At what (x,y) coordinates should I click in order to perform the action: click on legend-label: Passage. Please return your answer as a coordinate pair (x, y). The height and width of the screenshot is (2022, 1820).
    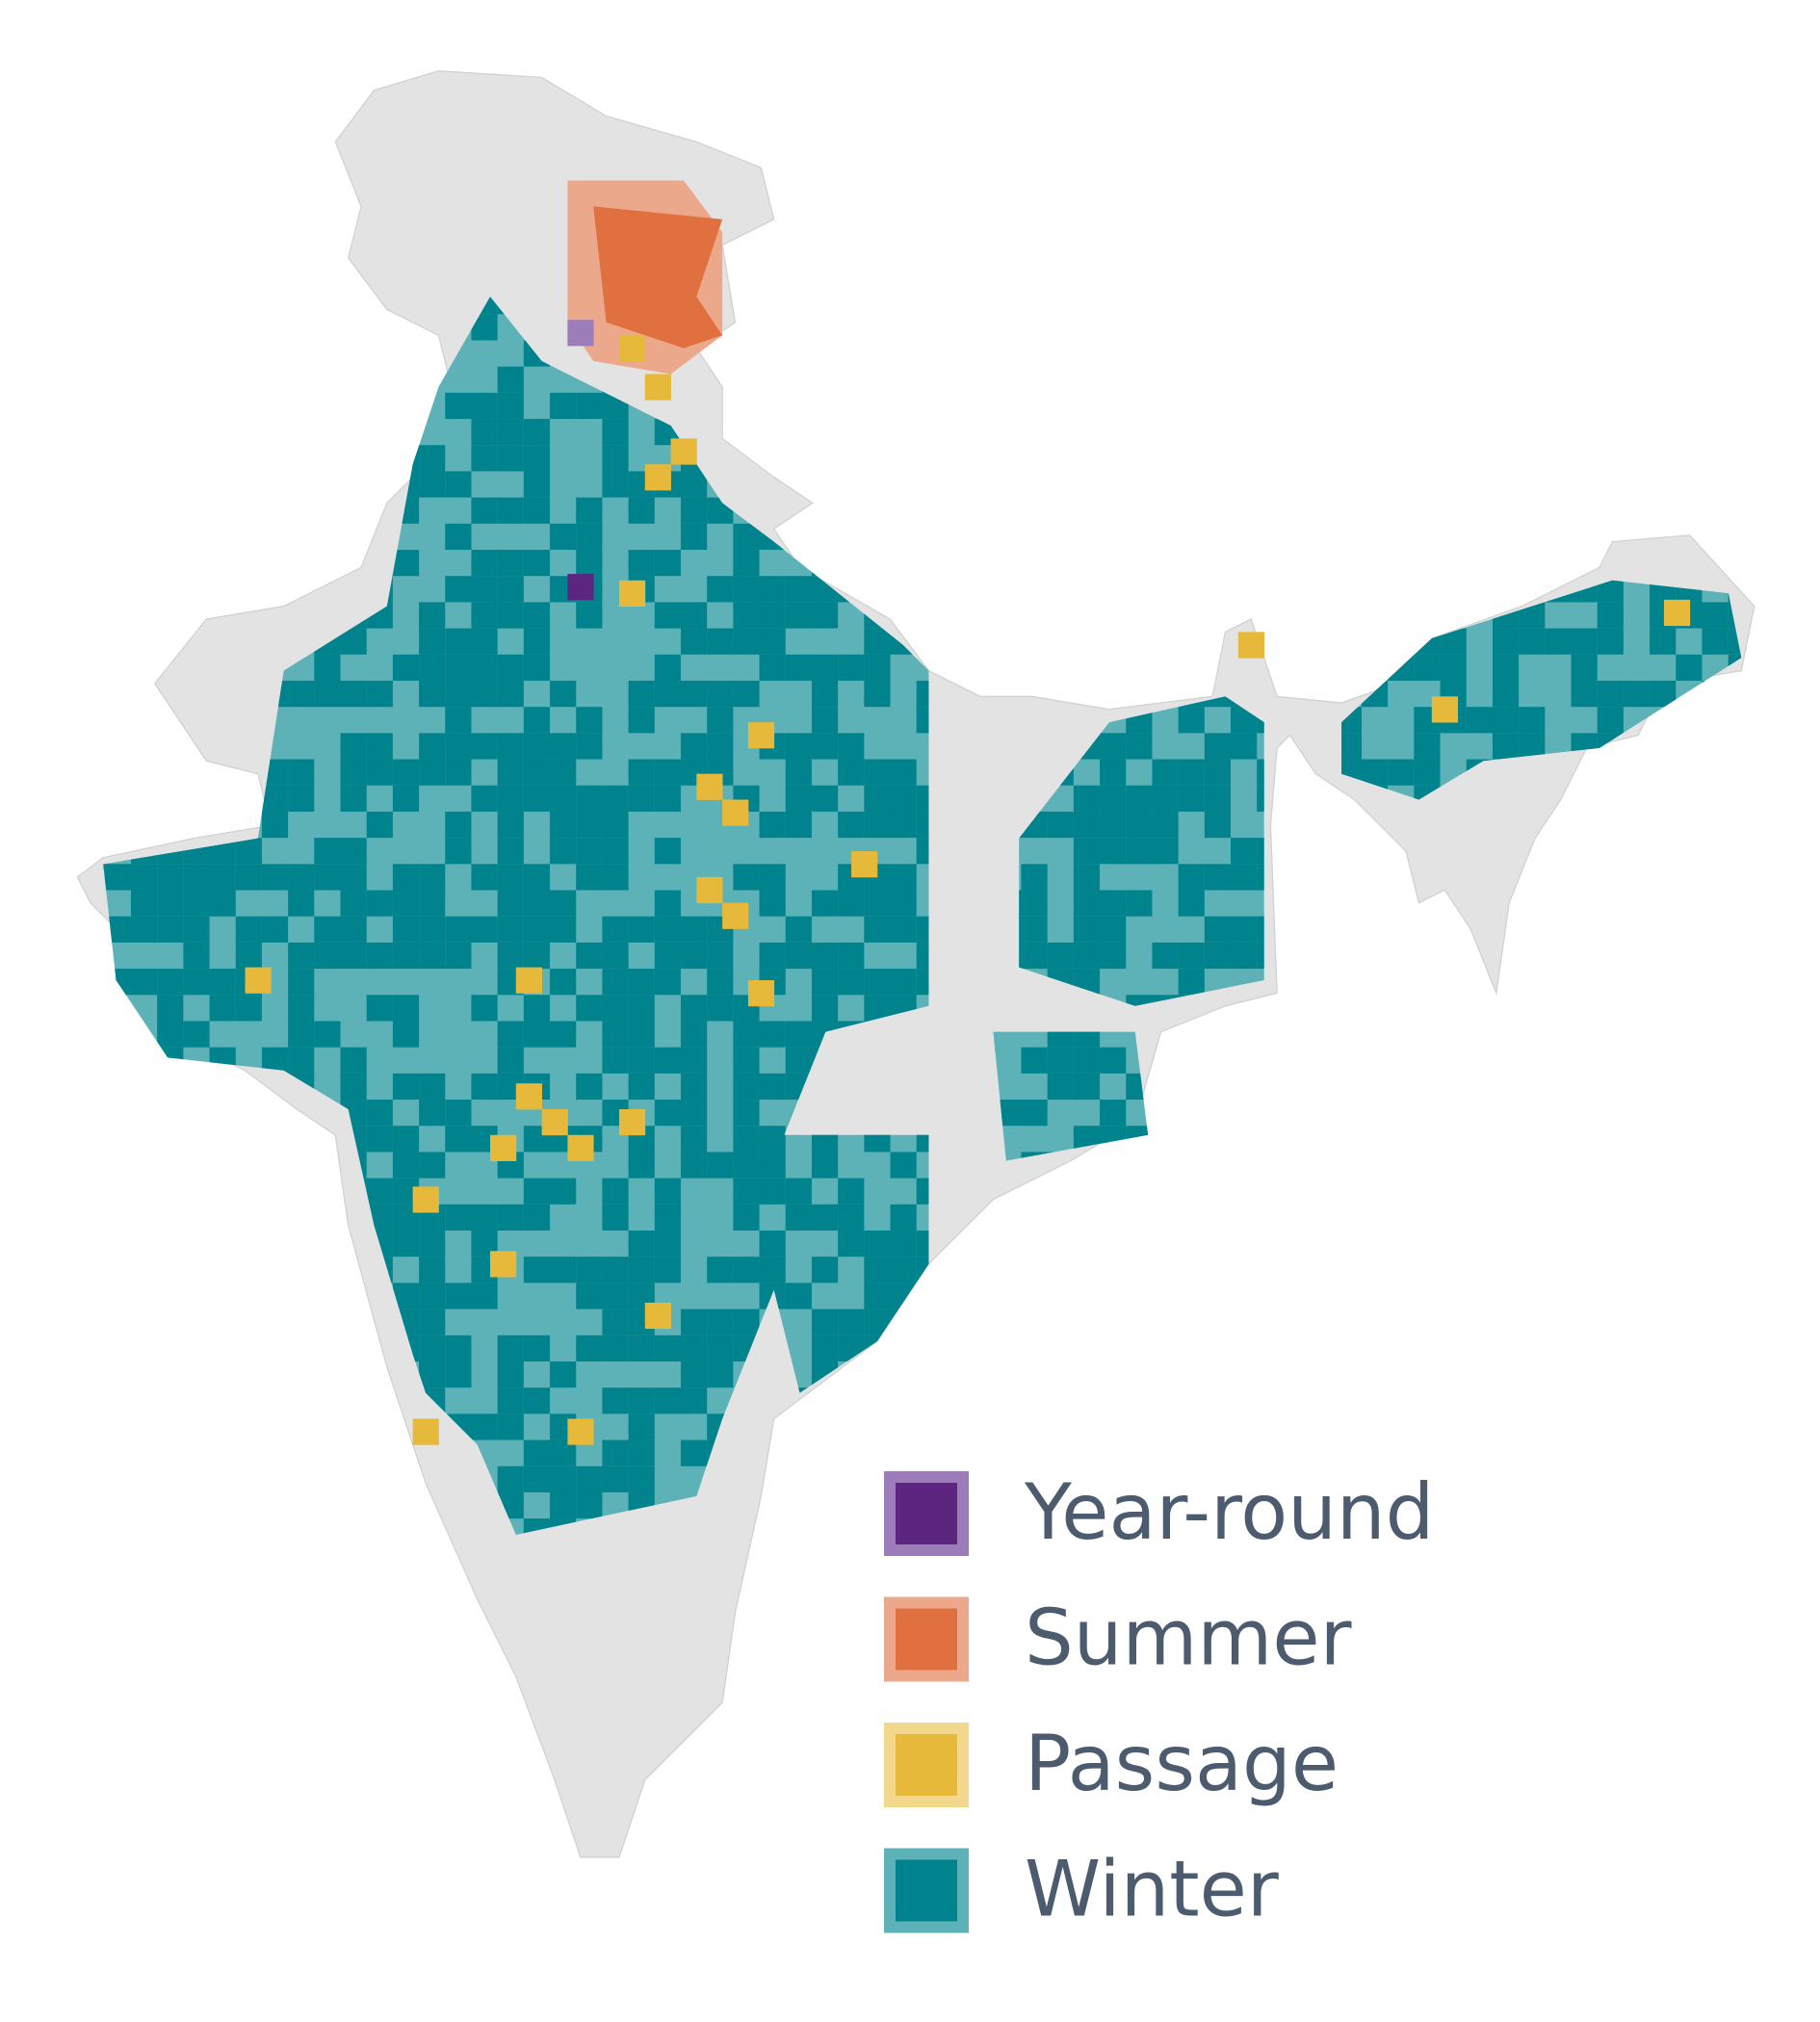
    Looking at the image, I should click on (1182, 1763).